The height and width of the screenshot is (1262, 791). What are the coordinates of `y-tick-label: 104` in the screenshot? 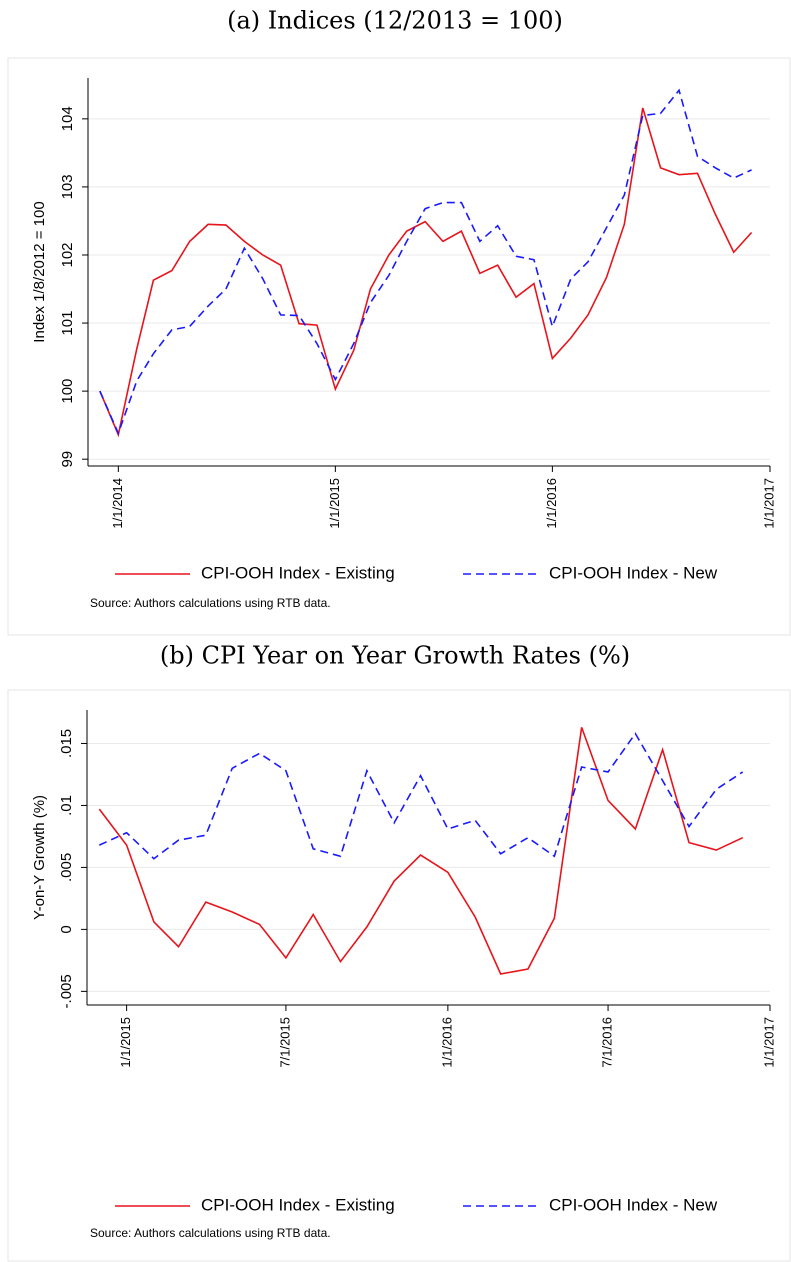 It's located at (67, 118).